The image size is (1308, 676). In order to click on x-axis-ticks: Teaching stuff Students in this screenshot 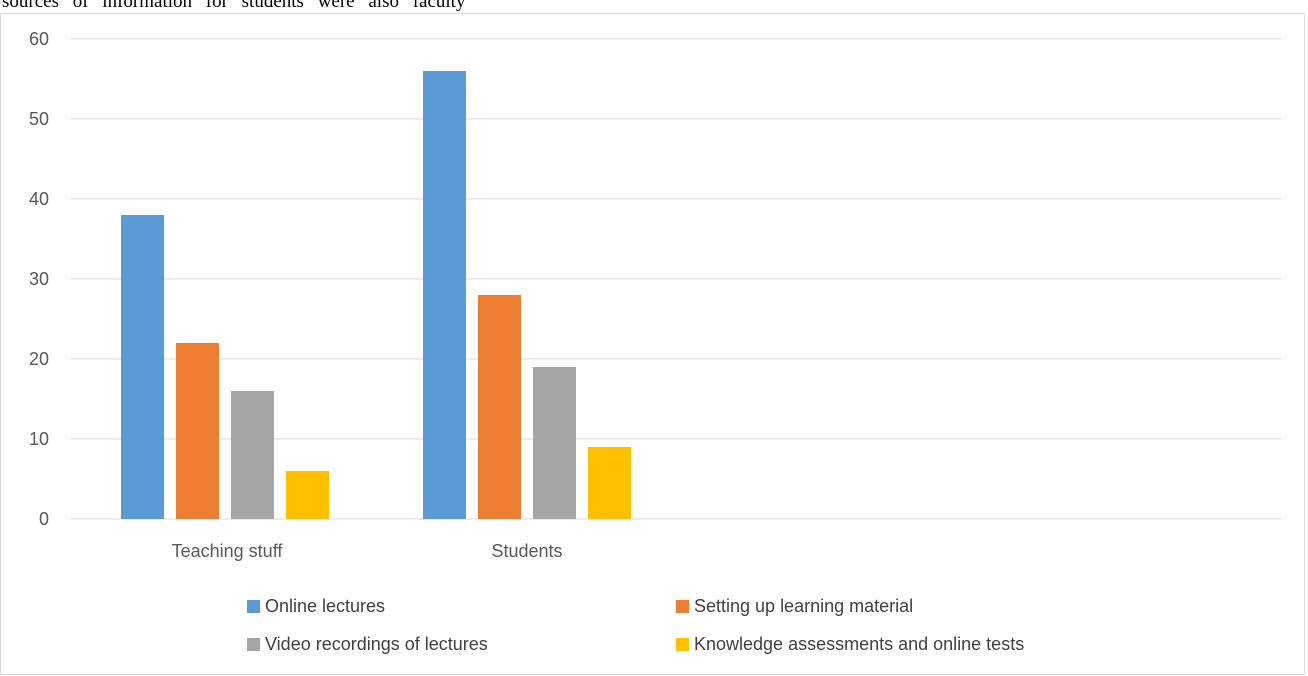, I will do `click(367, 551)`.